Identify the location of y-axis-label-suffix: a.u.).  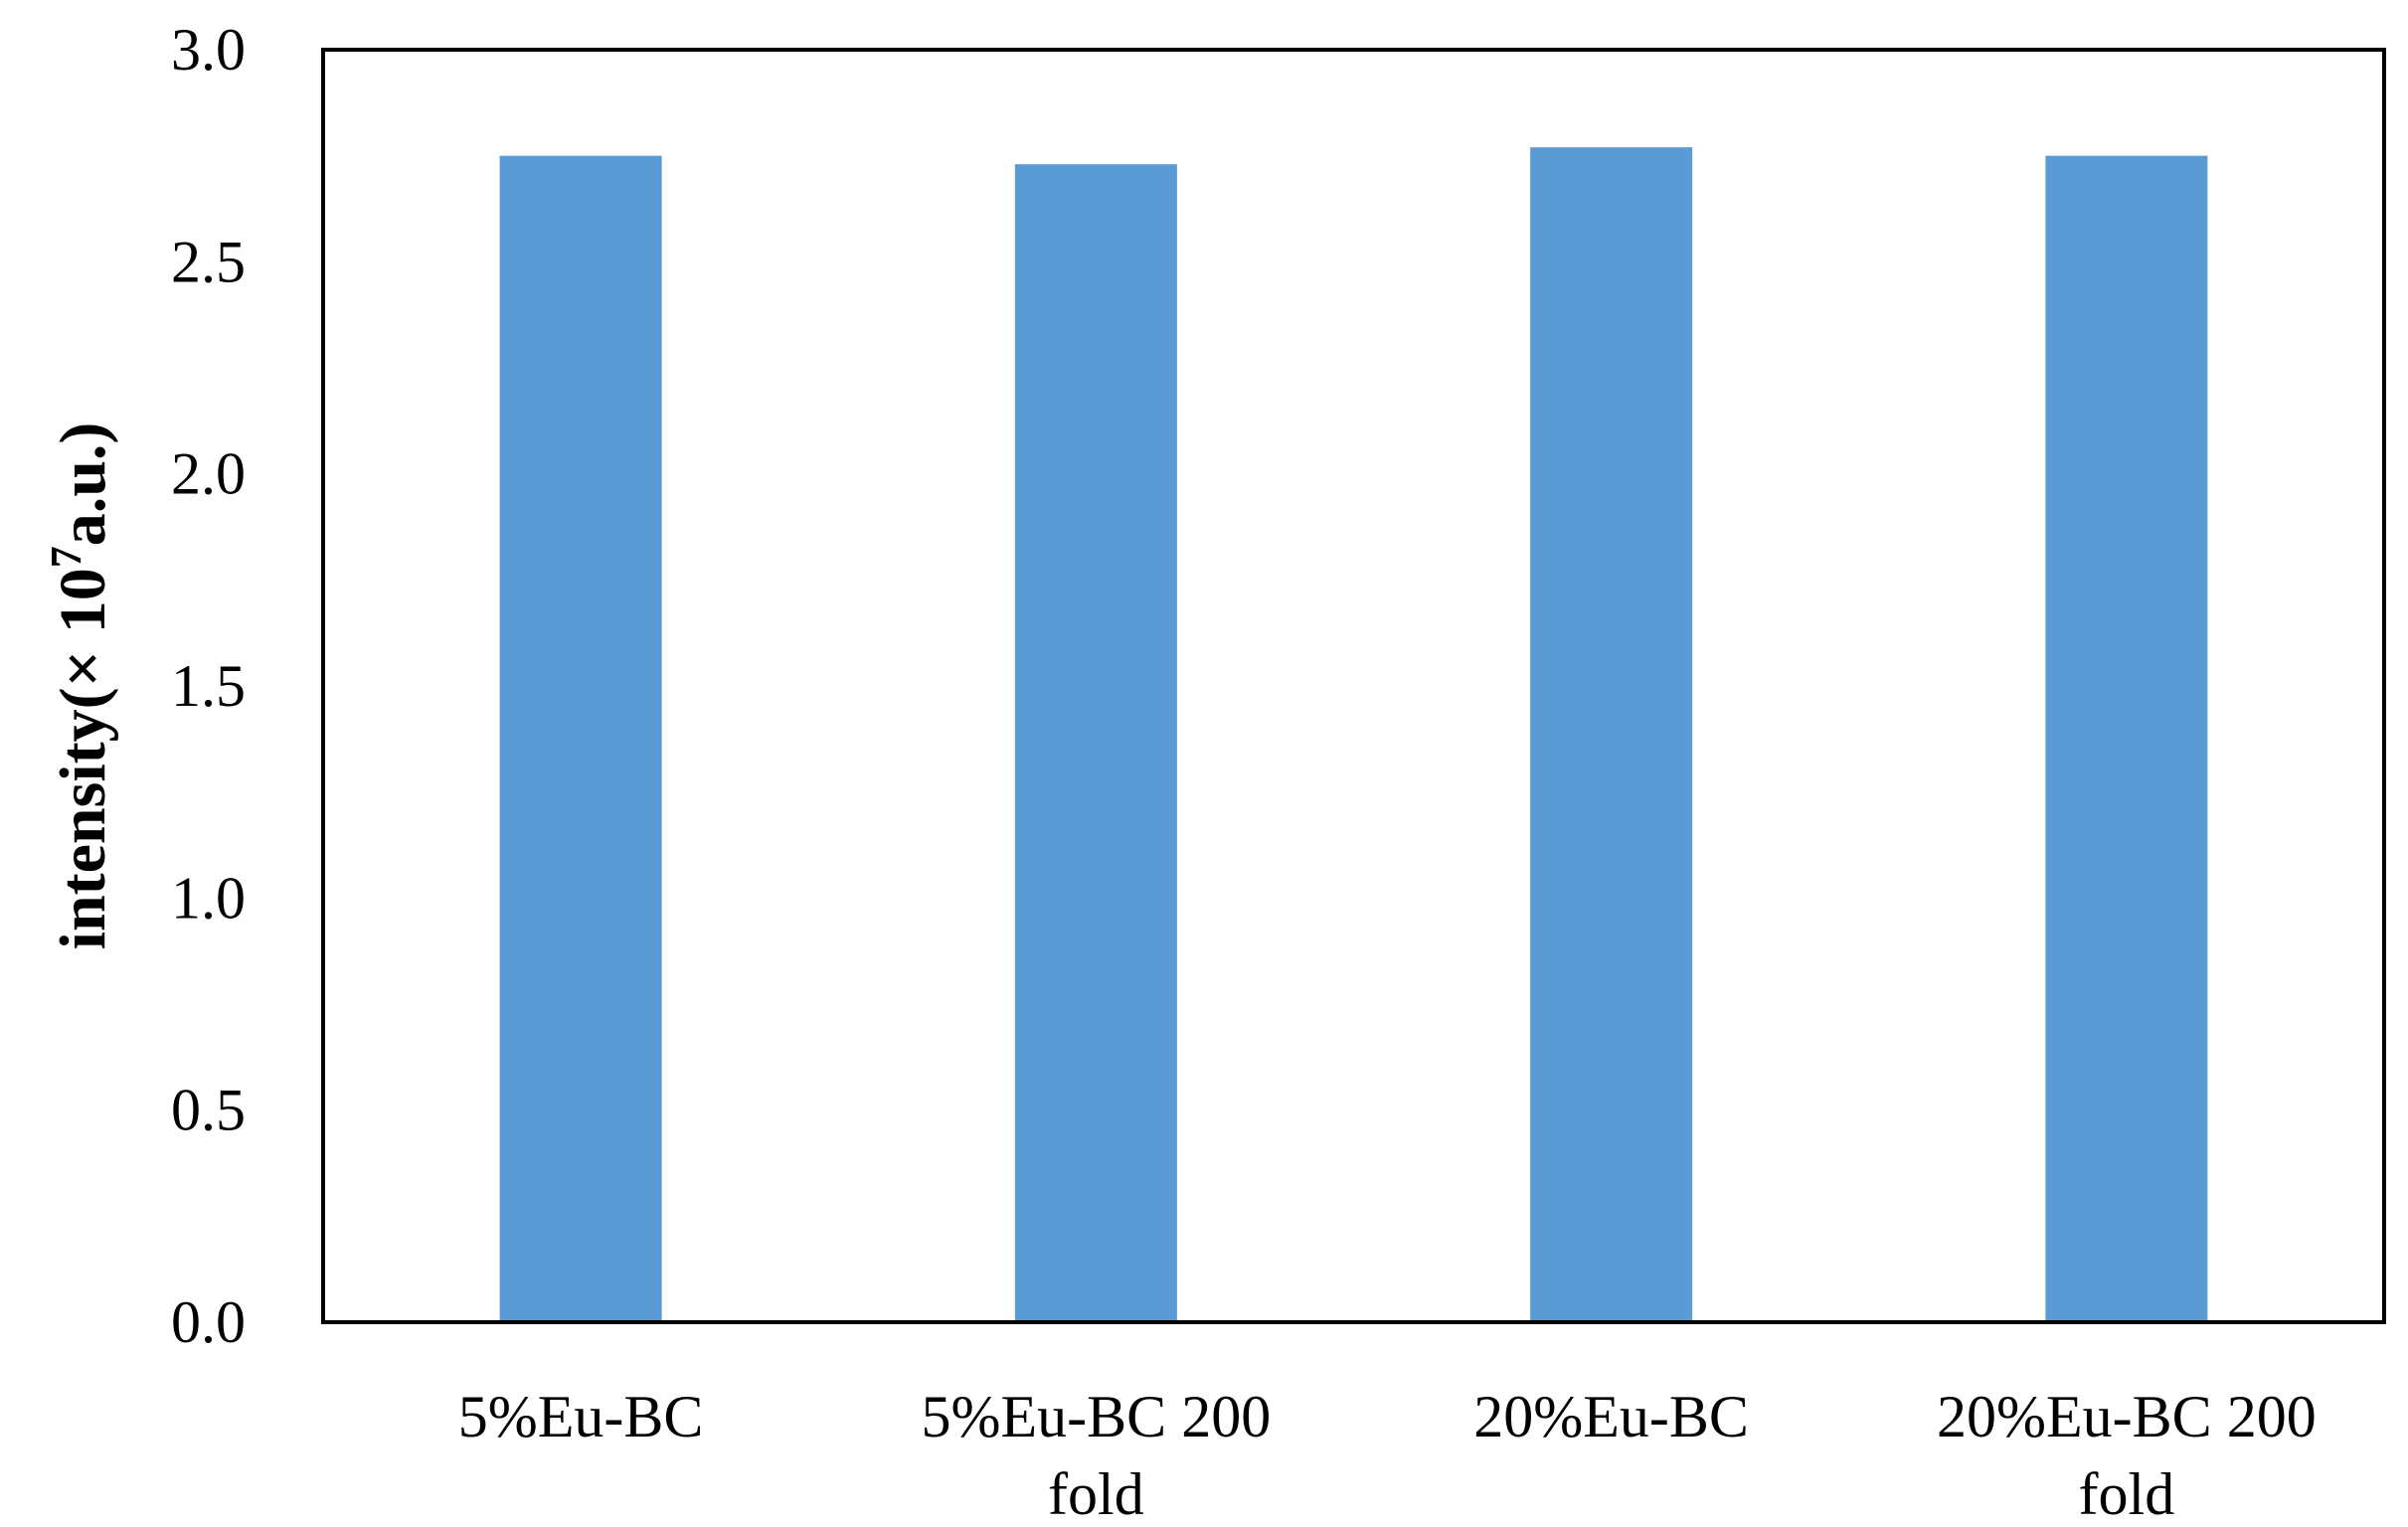
(83, 485).